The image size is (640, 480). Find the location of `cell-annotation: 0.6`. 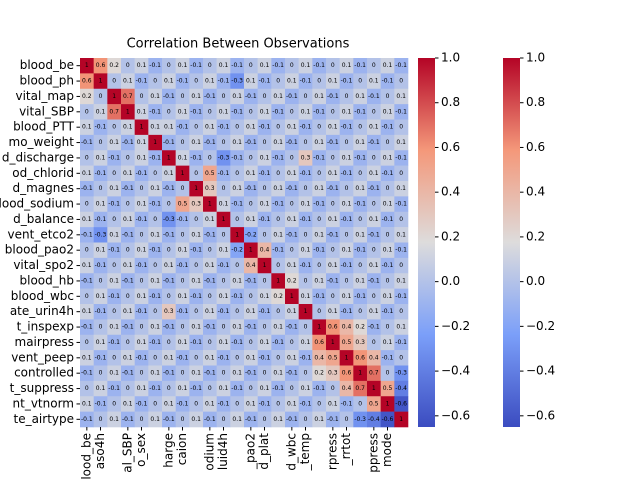

cell-annotation: 0.6 is located at coordinates (360, 357).